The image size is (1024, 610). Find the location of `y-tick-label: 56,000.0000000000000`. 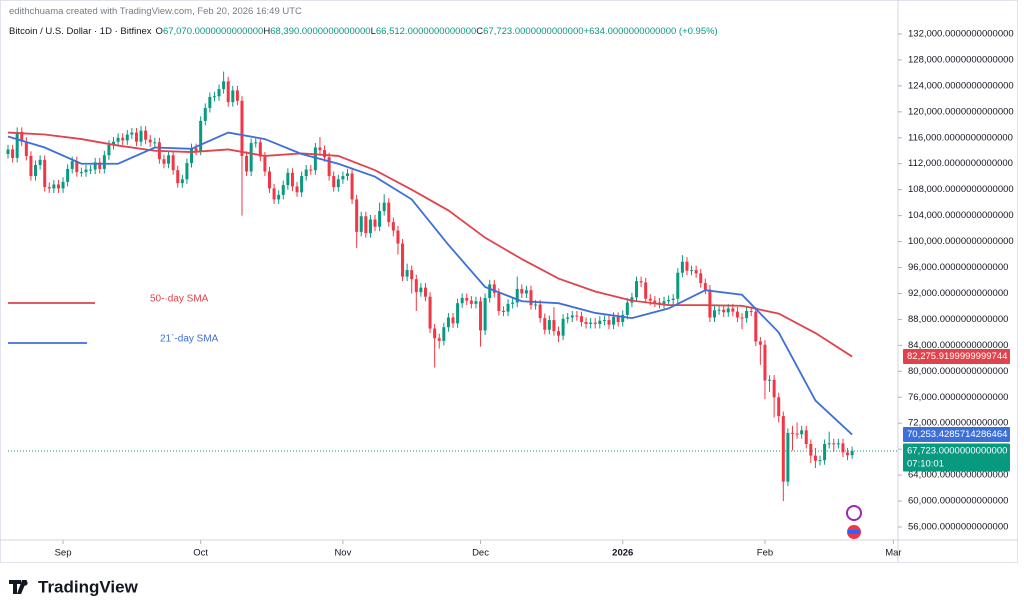

y-tick-label: 56,000.0000000000000 is located at coordinates (958, 527).